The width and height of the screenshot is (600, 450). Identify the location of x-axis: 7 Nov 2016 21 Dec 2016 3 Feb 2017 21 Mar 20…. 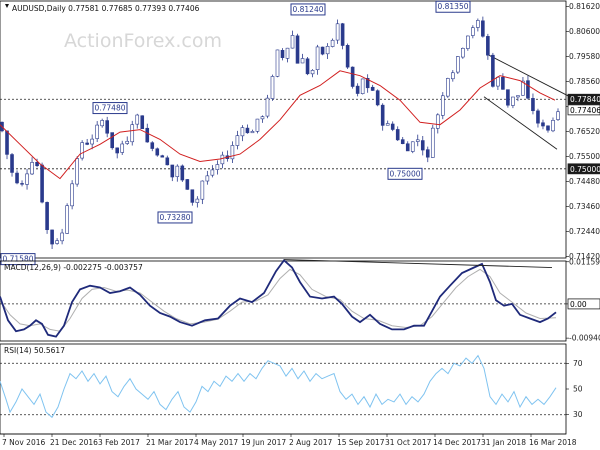
(288, 440).